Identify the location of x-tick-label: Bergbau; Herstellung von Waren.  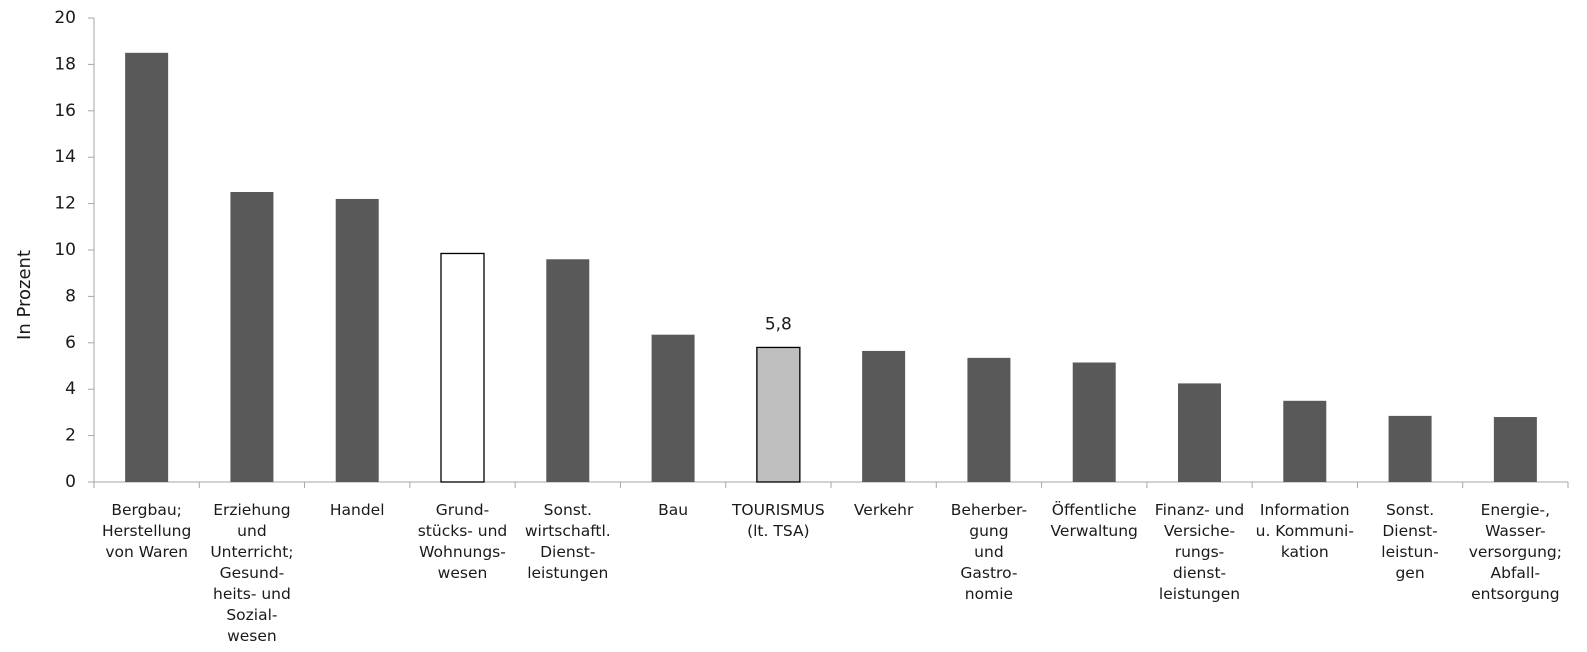
(146, 531).